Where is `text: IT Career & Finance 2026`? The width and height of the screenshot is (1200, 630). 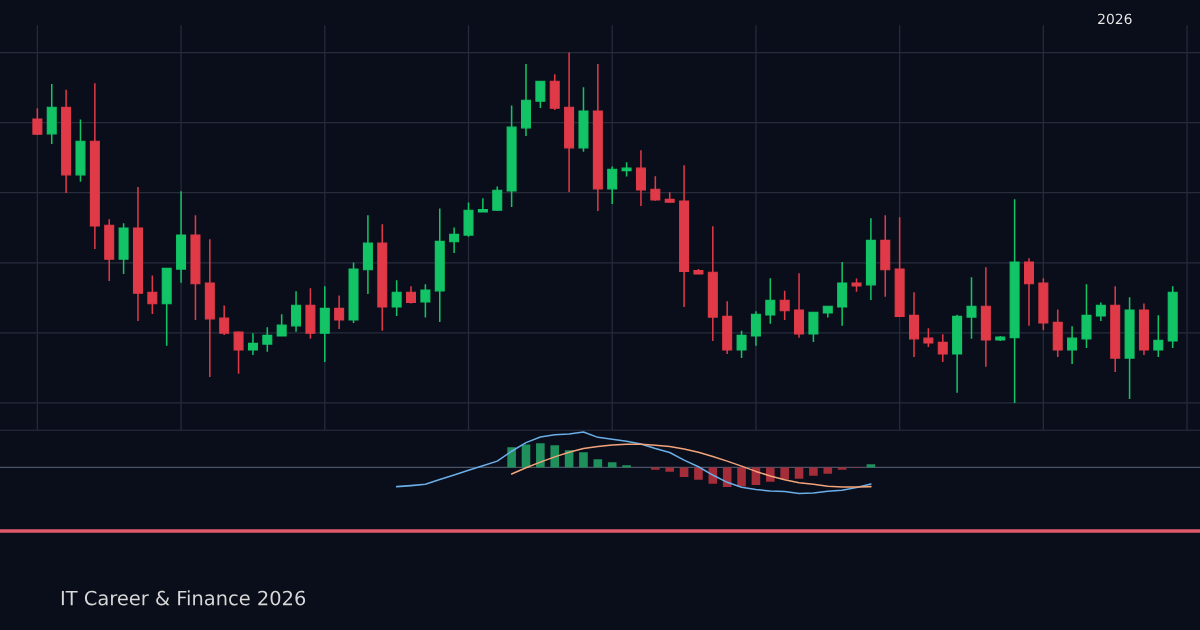 text: IT Career & Finance 2026 is located at coordinates (183, 598).